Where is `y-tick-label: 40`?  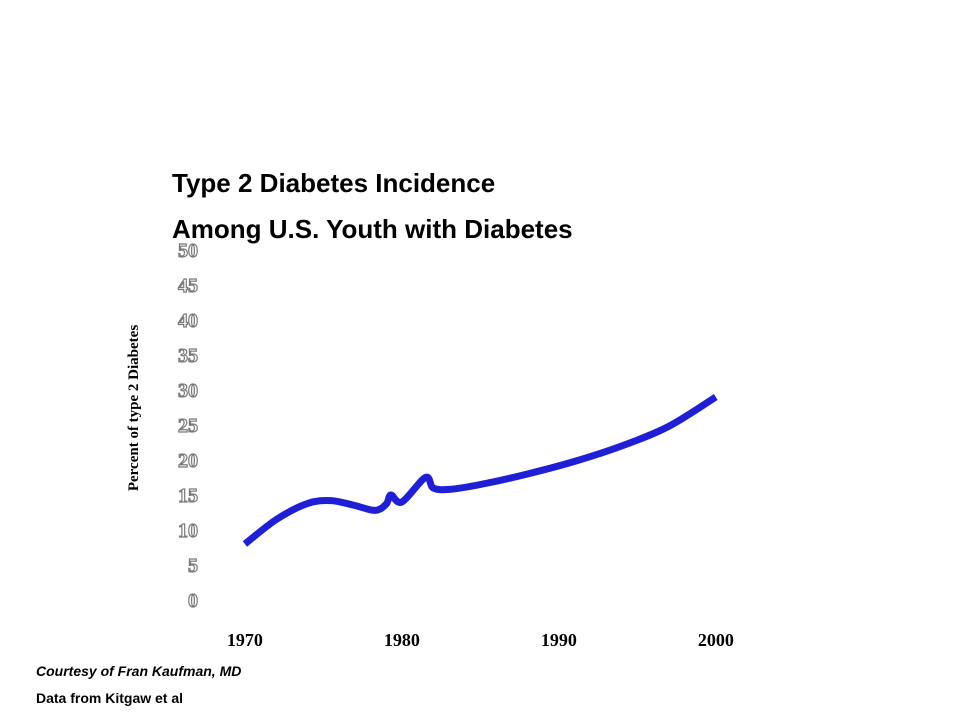 y-tick-label: 40 is located at coordinates (188, 321).